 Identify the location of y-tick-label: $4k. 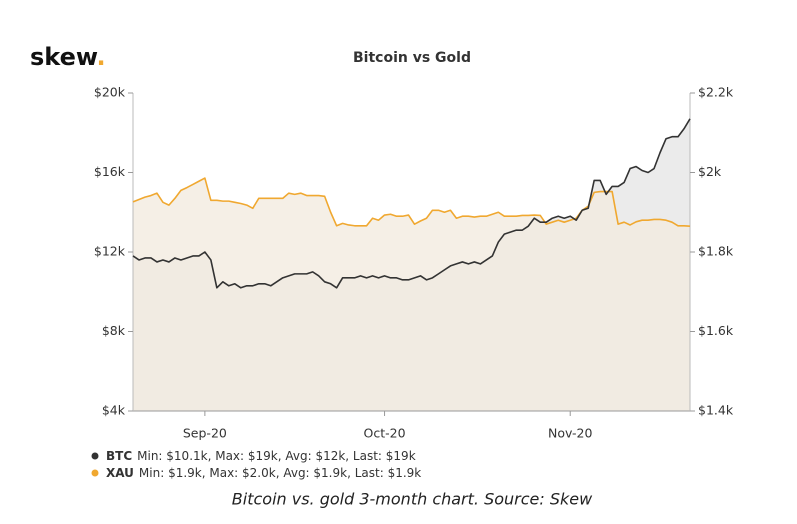
(114, 410).